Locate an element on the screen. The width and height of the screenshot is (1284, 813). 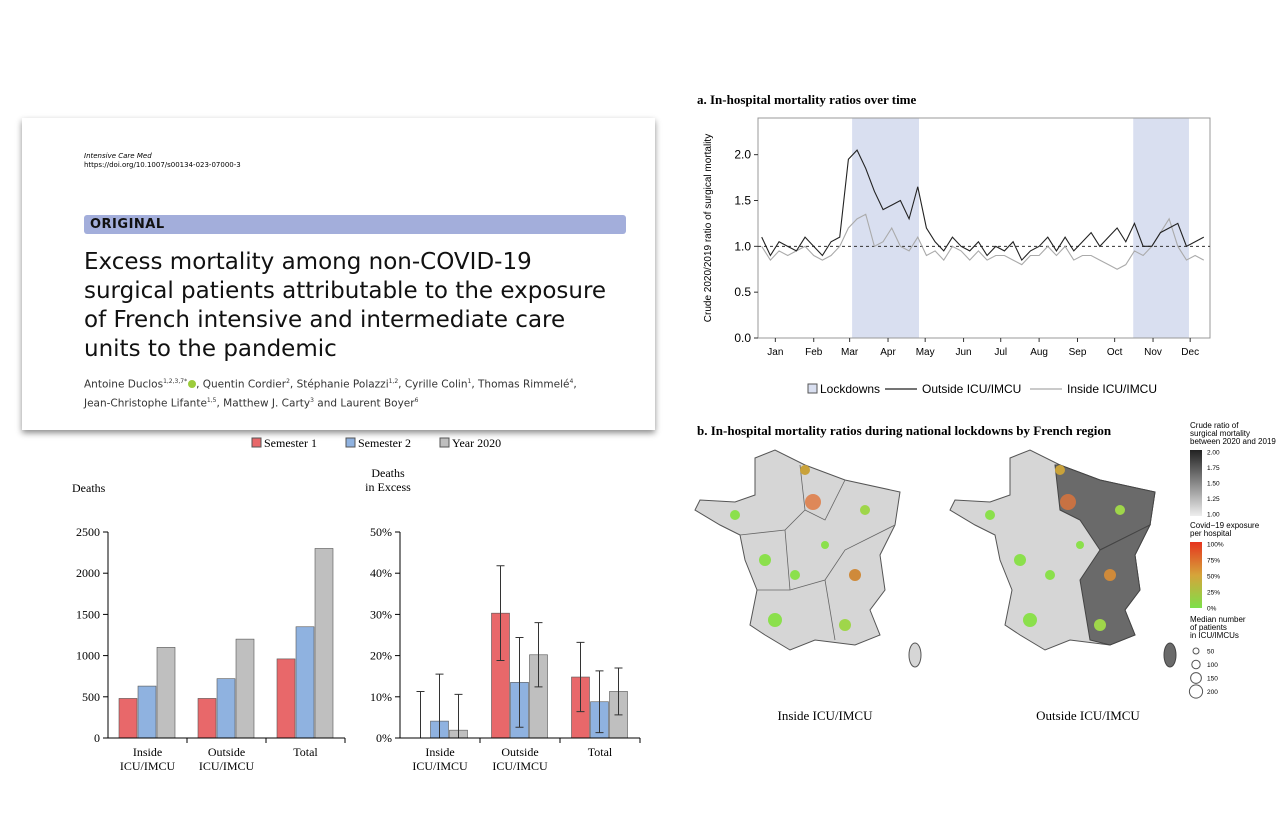
affiliation: 1,2,3,7* is located at coordinates (175, 381).